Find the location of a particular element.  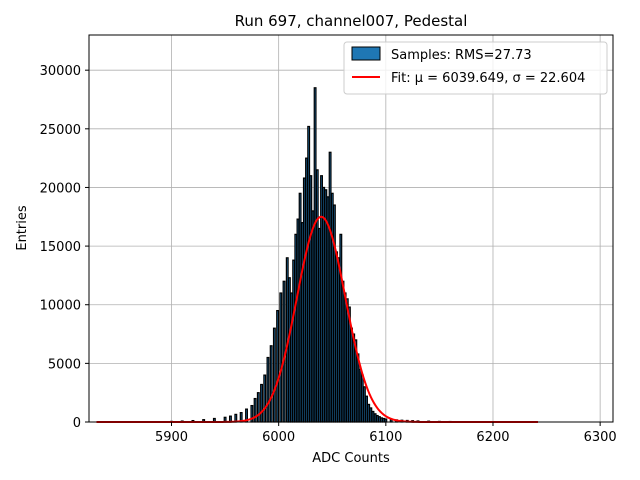

legend-box is located at coordinates (475, 68).